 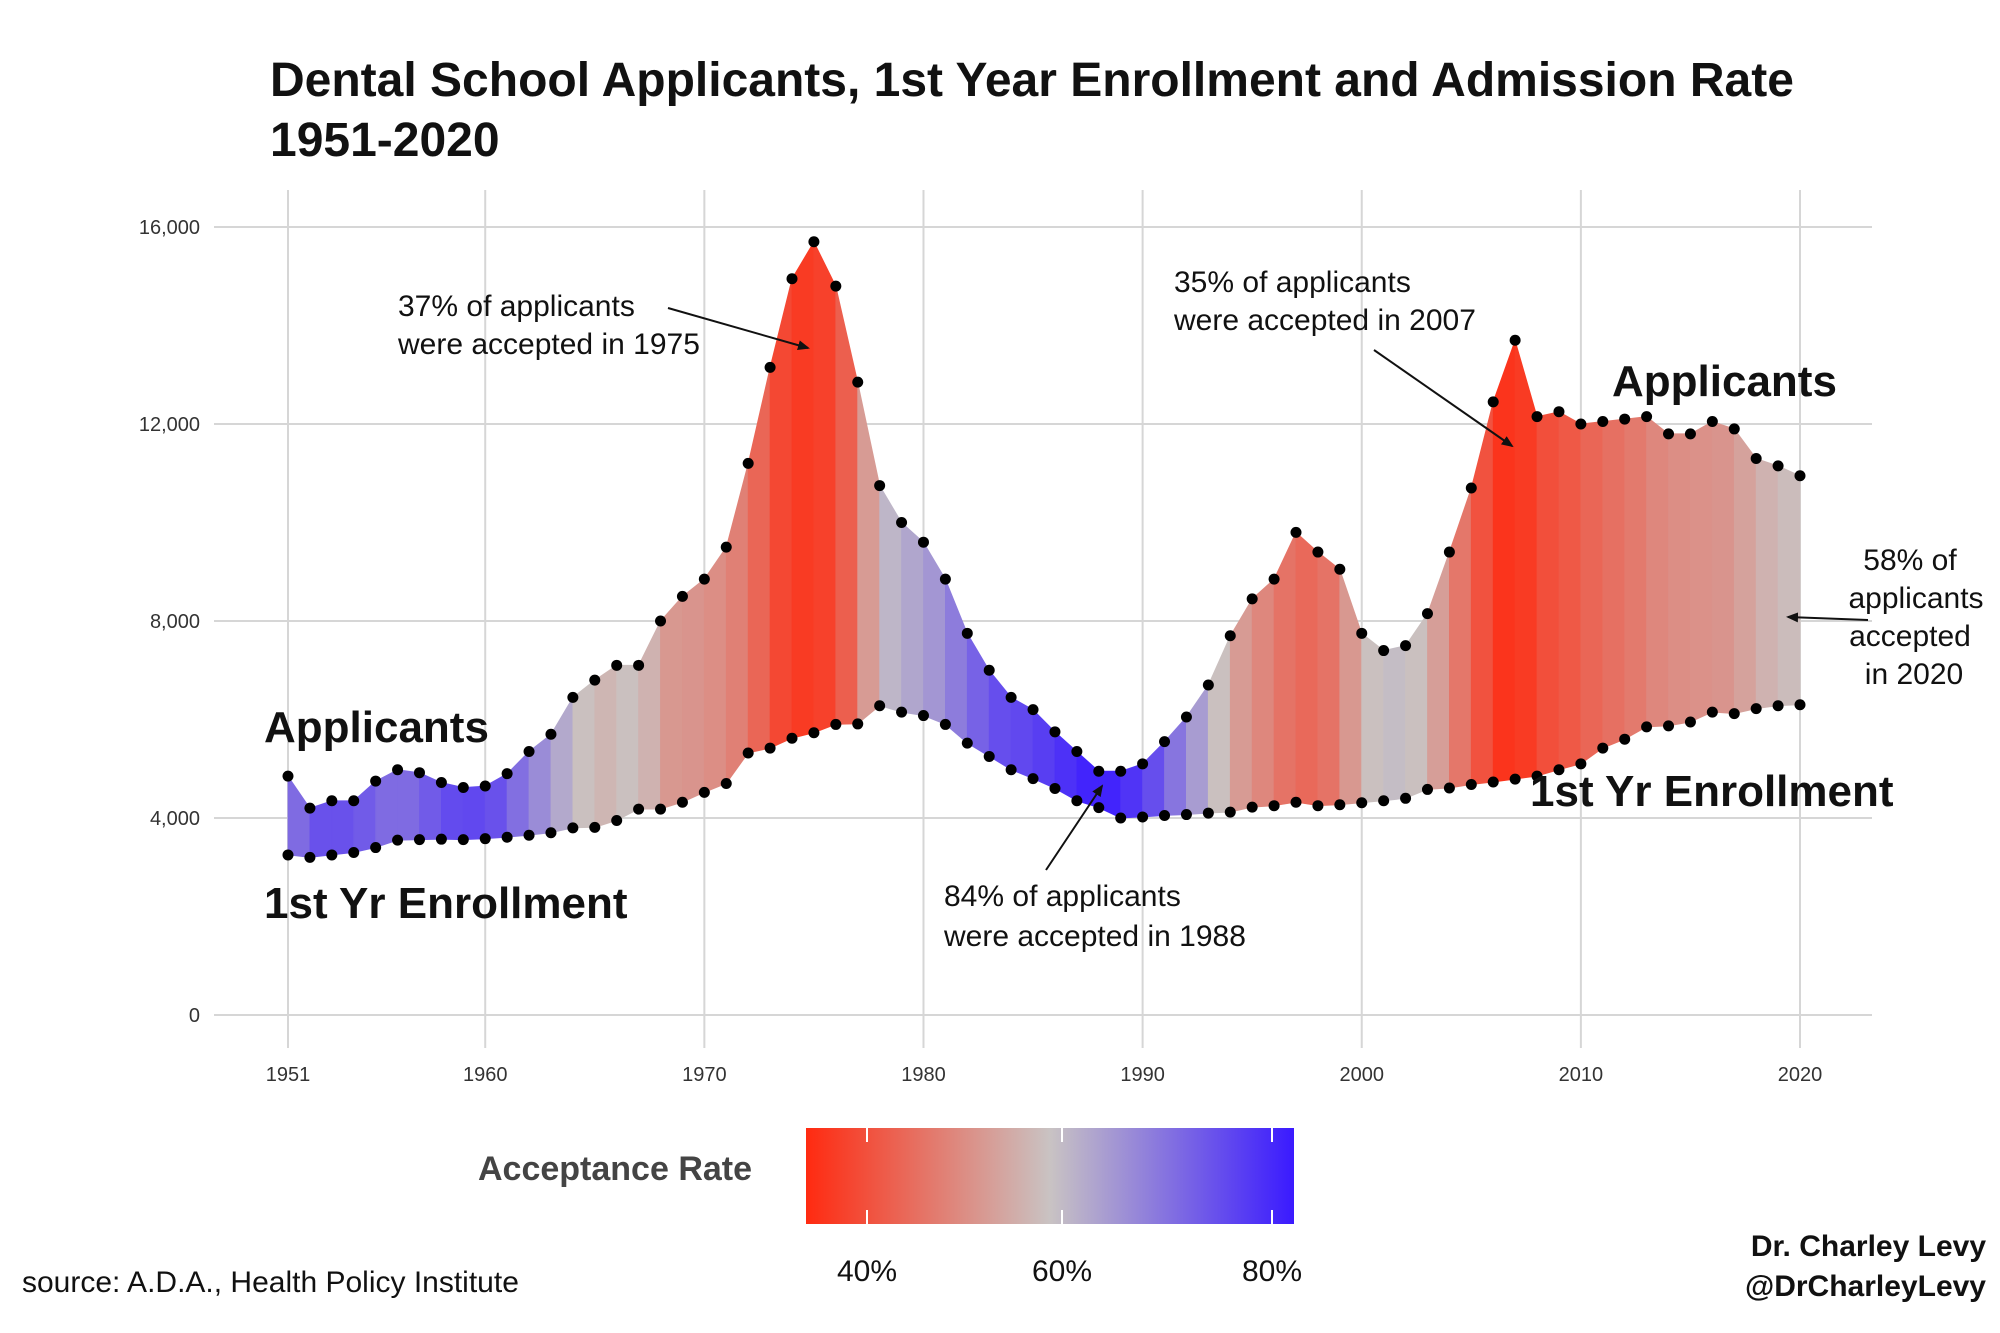 I want to click on point-enrollment-1974, so click(x=792, y=738).